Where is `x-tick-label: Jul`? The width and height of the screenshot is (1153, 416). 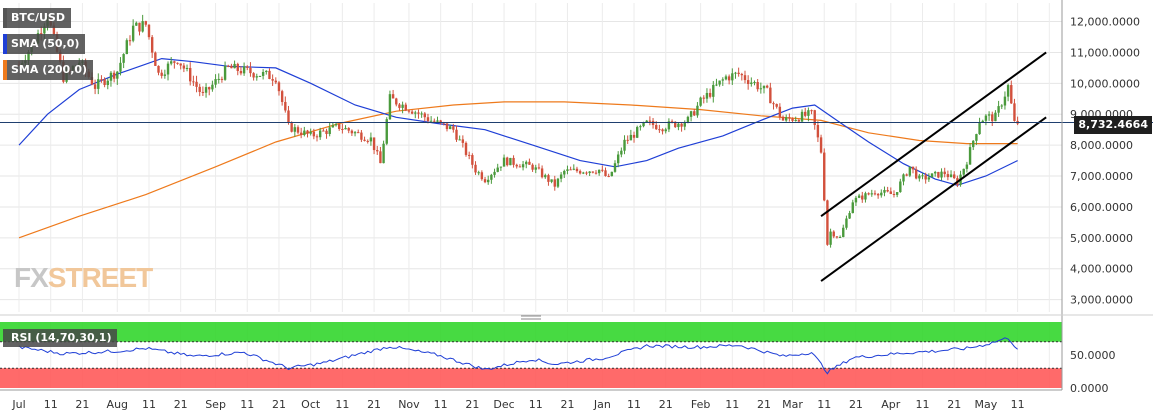
x-tick-label: Jul is located at coordinates (18, 404).